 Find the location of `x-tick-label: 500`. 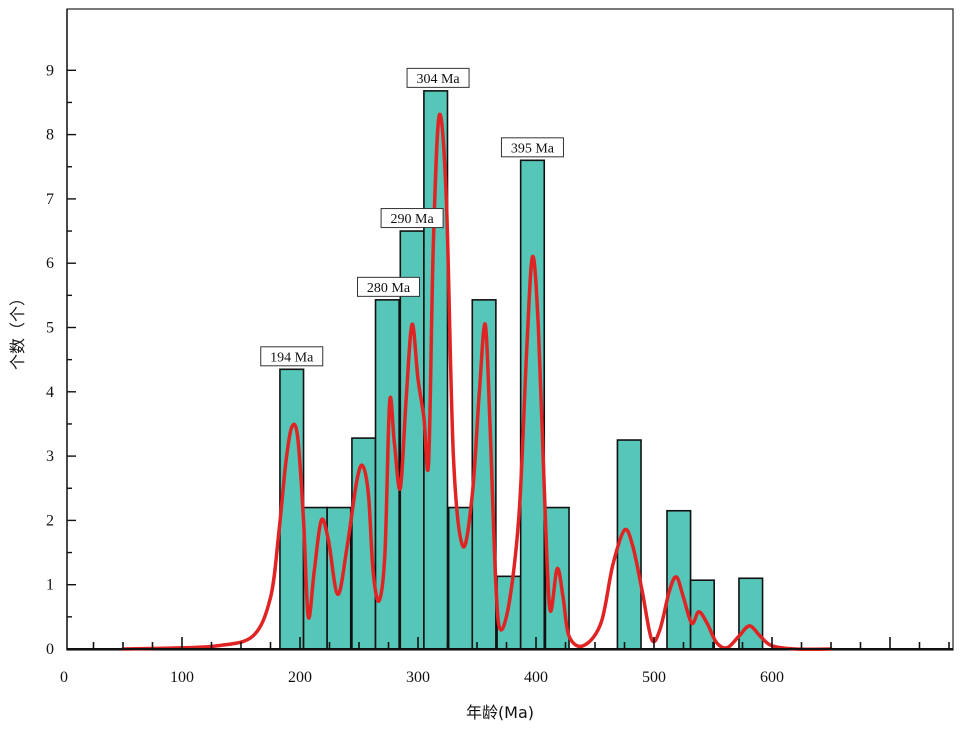

x-tick-label: 500 is located at coordinates (654, 677).